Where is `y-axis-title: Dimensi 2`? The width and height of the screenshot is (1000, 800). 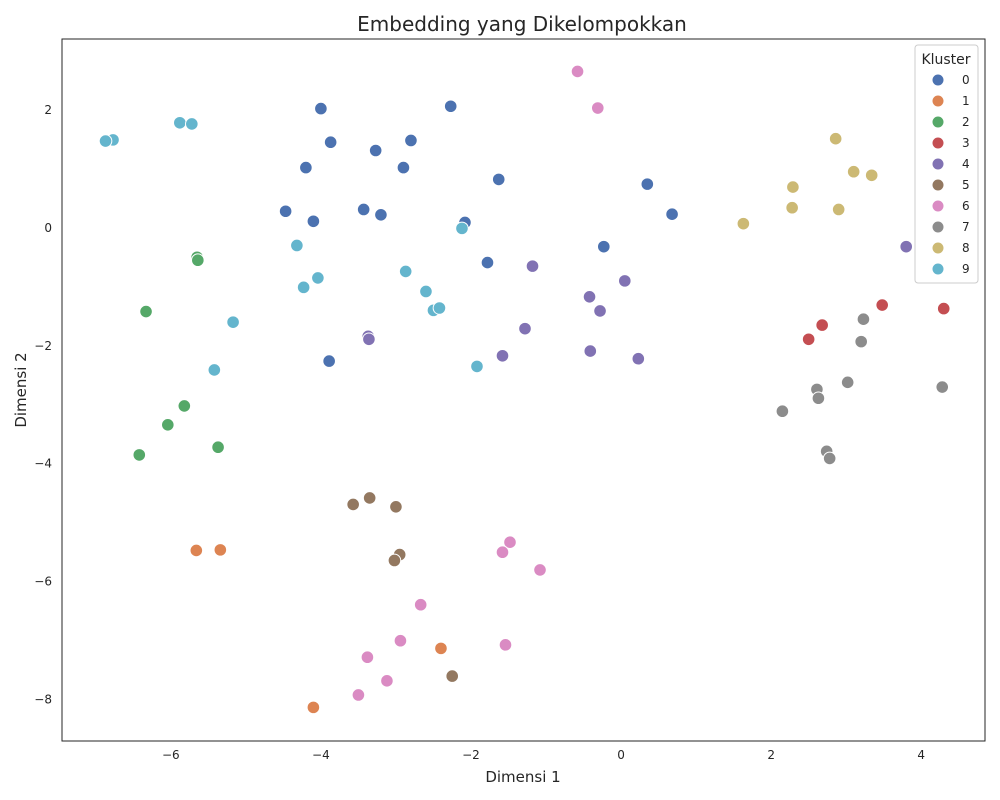 y-axis-title: Dimensi 2 is located at coordinates (21, 389).